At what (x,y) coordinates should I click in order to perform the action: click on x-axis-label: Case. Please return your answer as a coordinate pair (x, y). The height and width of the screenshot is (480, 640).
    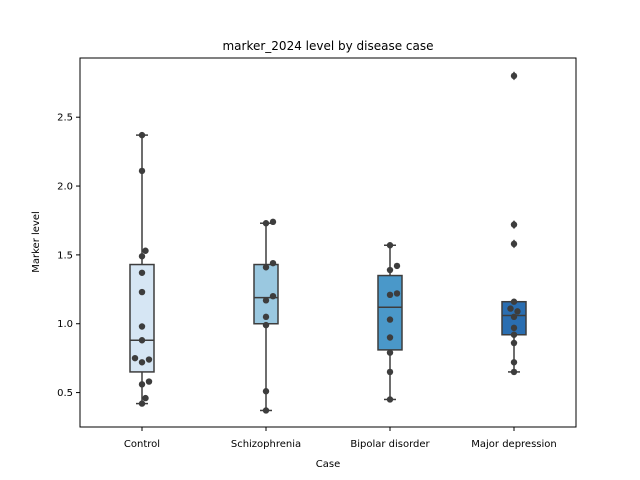
    Looking at the image, I should click on (328, 464).